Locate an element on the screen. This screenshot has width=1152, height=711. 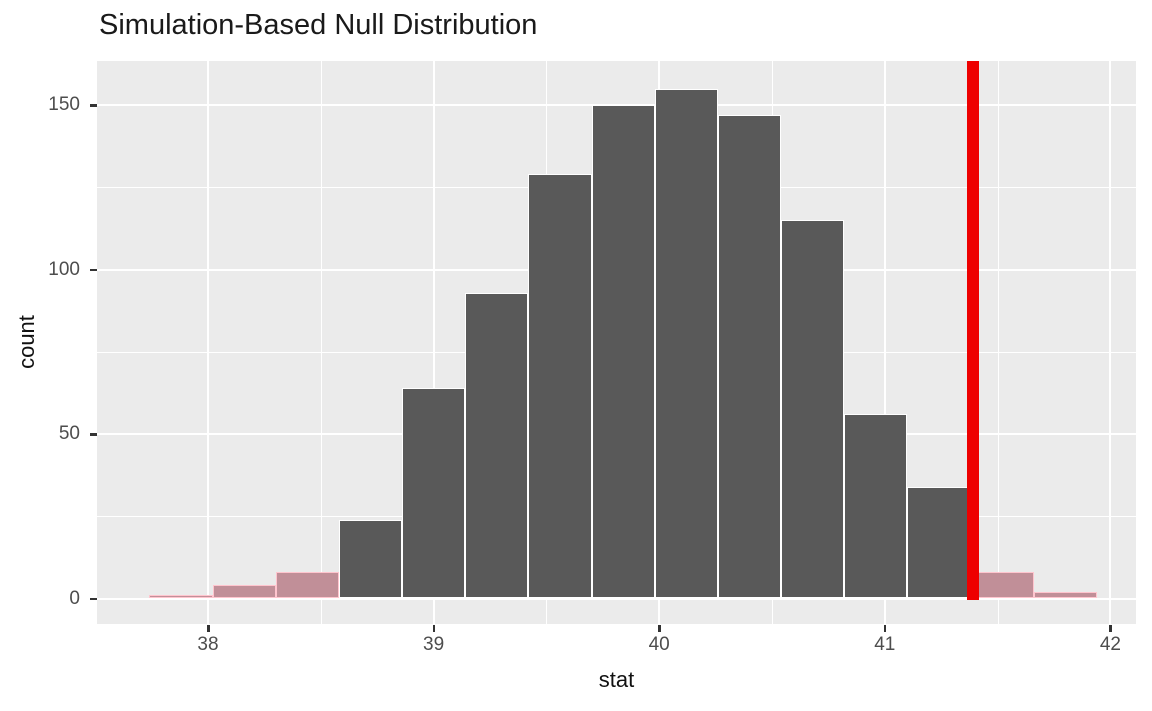
y-tick-label: 100 is located at coordinates (64, 269).